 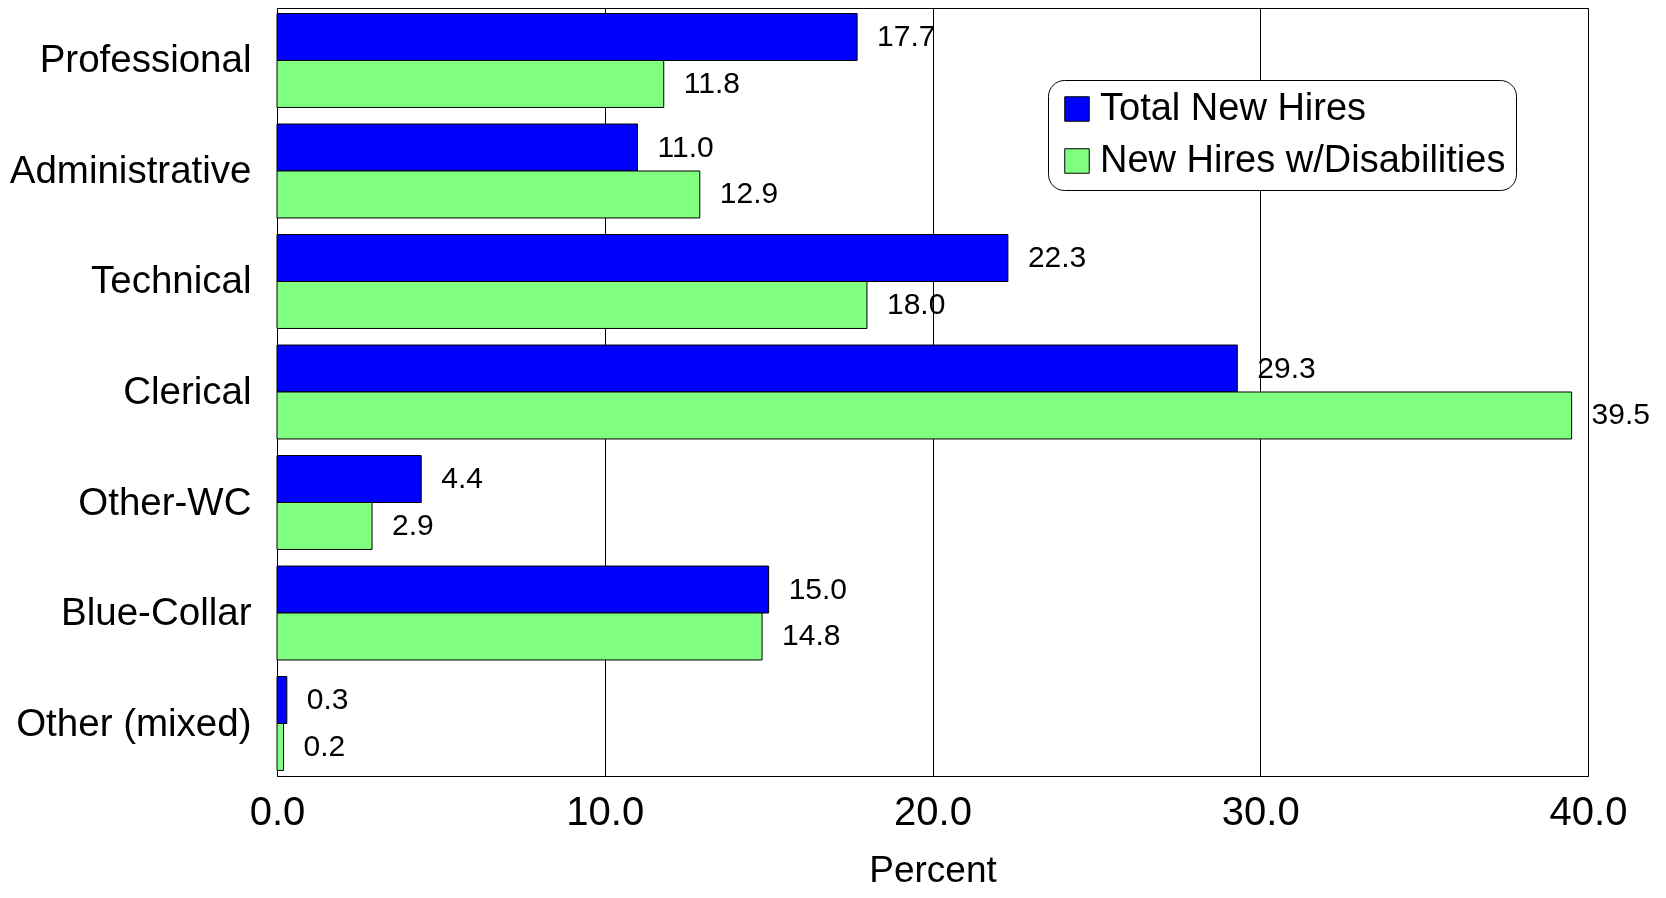 I want to click on legend-label: New Hires w/Disabilities, so click(x=1303, y=159).